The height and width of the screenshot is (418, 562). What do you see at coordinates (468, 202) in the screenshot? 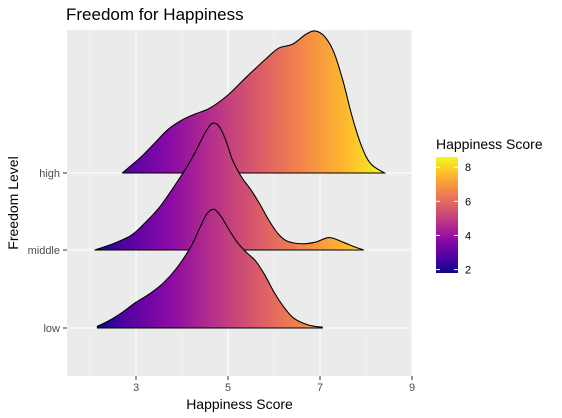
I see `legend-tick-label: 6` at bounding box center [468, 202].